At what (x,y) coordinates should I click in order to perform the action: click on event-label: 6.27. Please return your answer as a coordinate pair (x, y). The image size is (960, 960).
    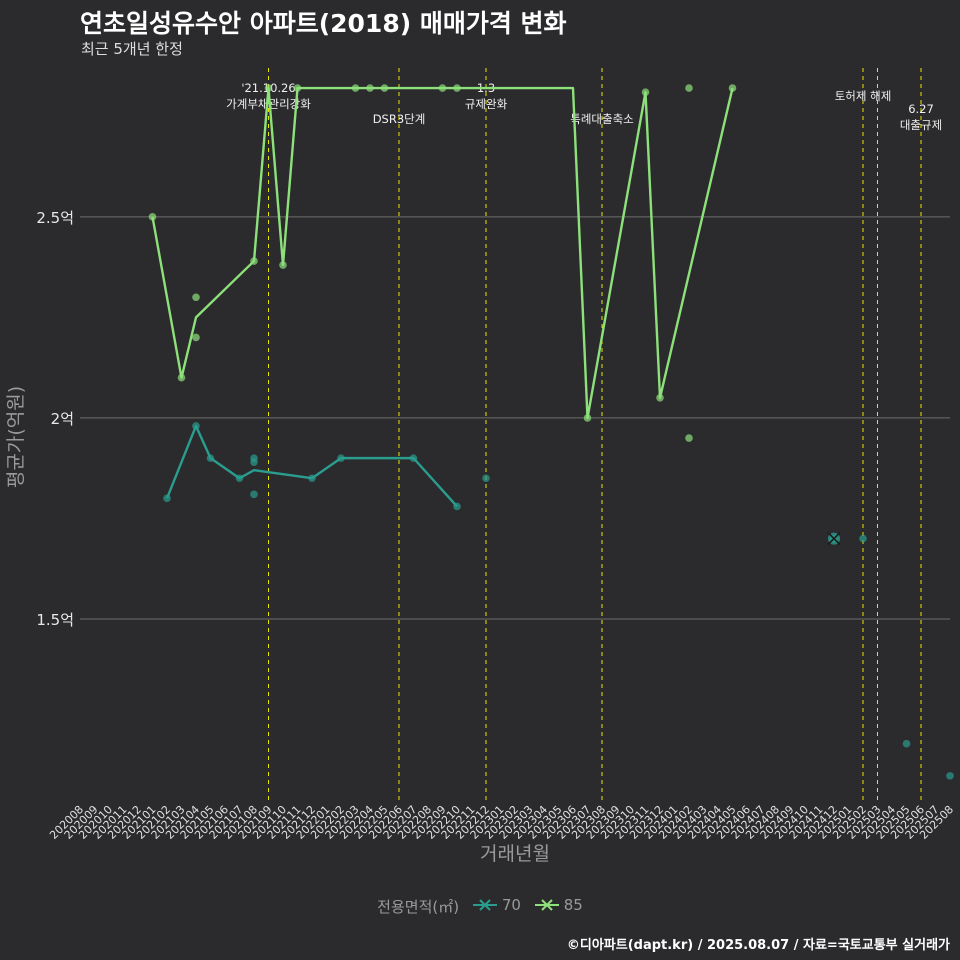
    Looking at the image, I should click on (921, 109).